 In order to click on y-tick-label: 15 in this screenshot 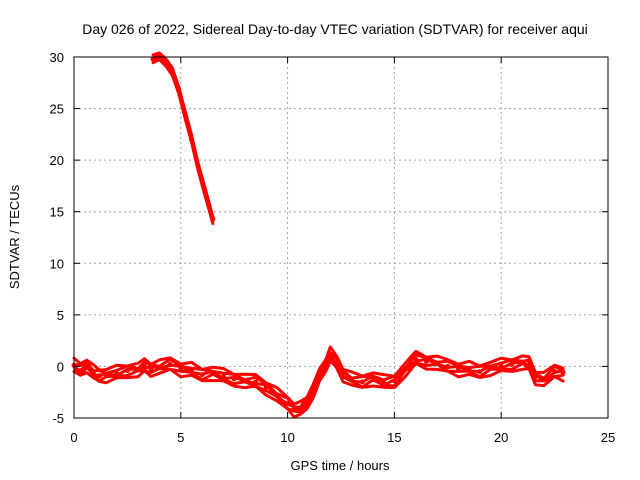, I will do `click(57, 212)`.